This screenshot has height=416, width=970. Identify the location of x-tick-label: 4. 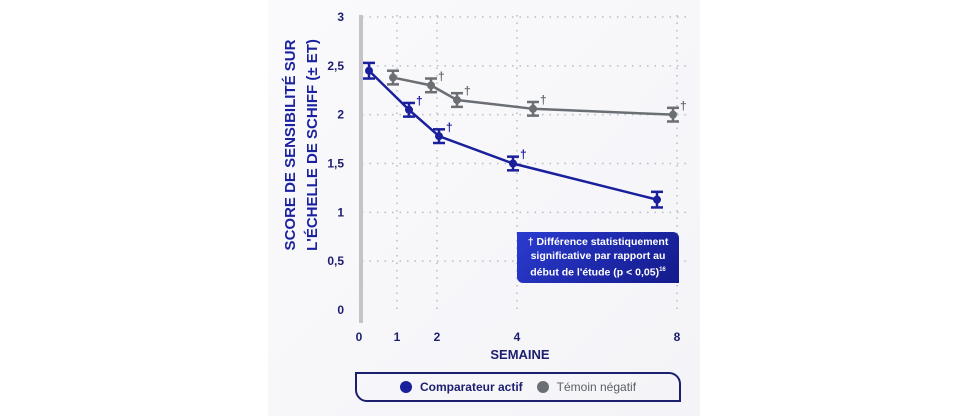
(517, 337).